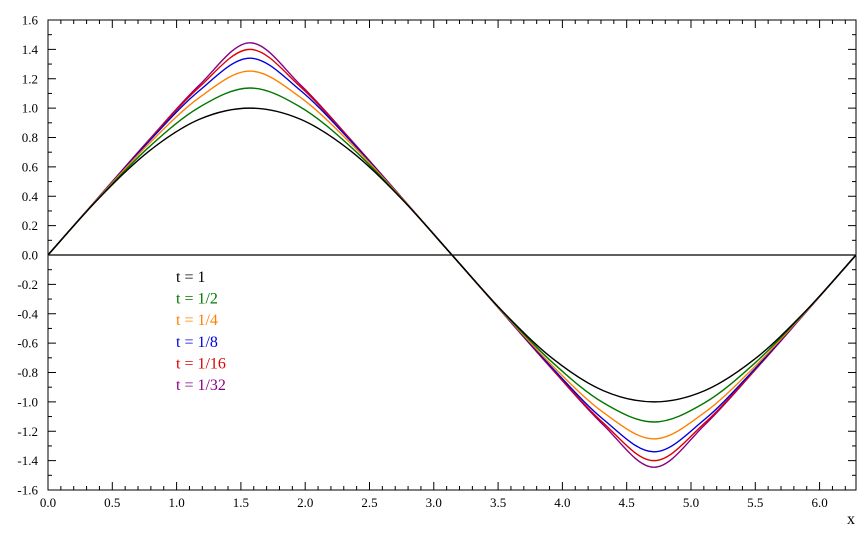 The width and height of the screenshot is (868, 542). I want to click on x-tick-label: 5.0, so click(691, 502).